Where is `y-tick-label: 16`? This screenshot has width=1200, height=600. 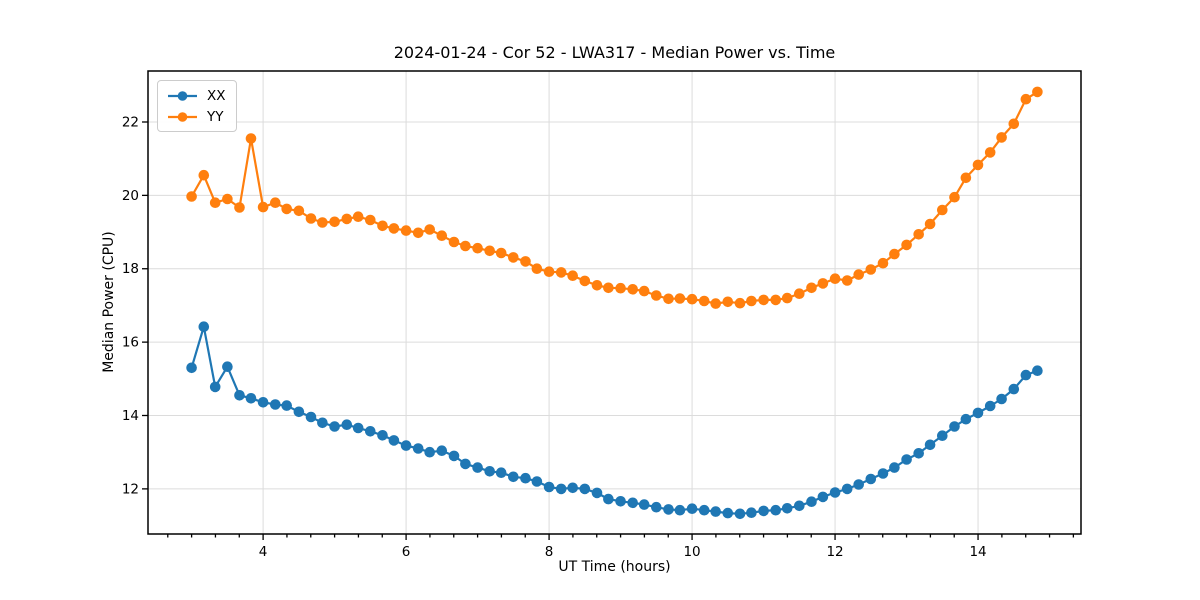
y-tick-label: 16 is located at coordinates (130, 343).